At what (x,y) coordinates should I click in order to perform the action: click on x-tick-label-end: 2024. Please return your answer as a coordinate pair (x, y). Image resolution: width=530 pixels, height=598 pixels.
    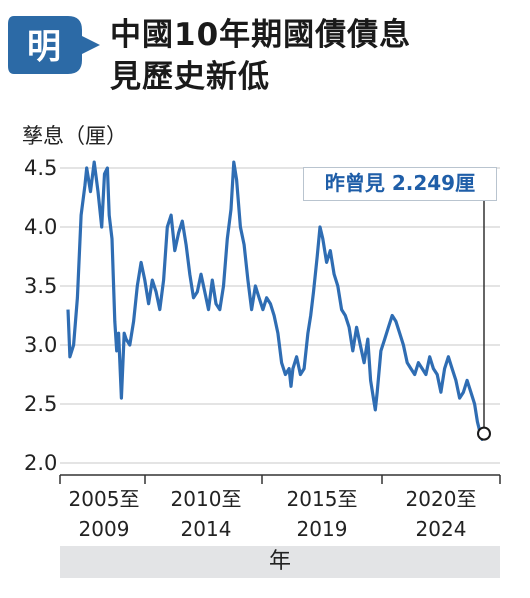
    Looking at the image, I should click on (441, 529).